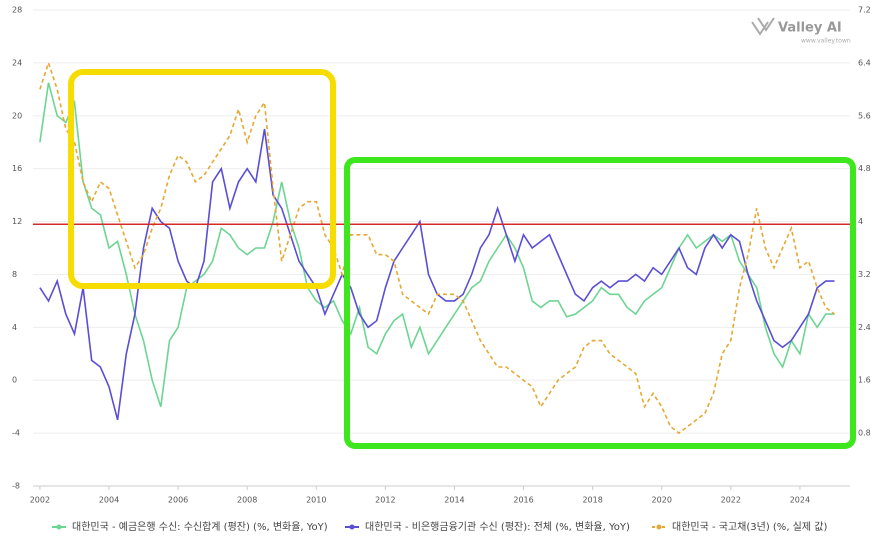 Image resolution: width=874 pixels, height=547 pixels. What do you see at coordinates (178, 500) in the screenshot?
I see `x-tick-label: 2006` at bounding box center [178, 500].